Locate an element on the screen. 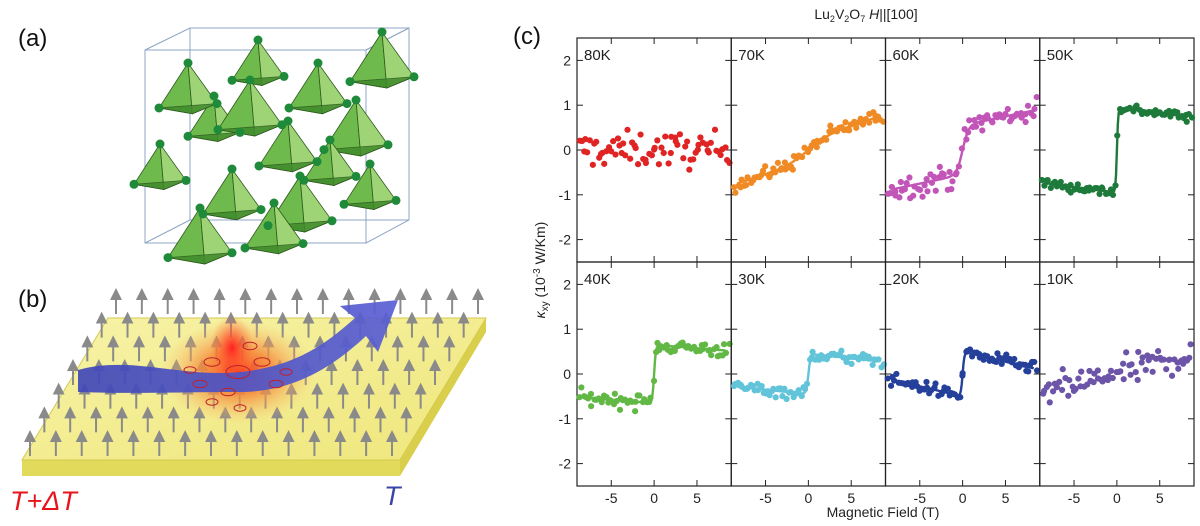  panel-label-b: (b) is located at coordinates (32, 299).